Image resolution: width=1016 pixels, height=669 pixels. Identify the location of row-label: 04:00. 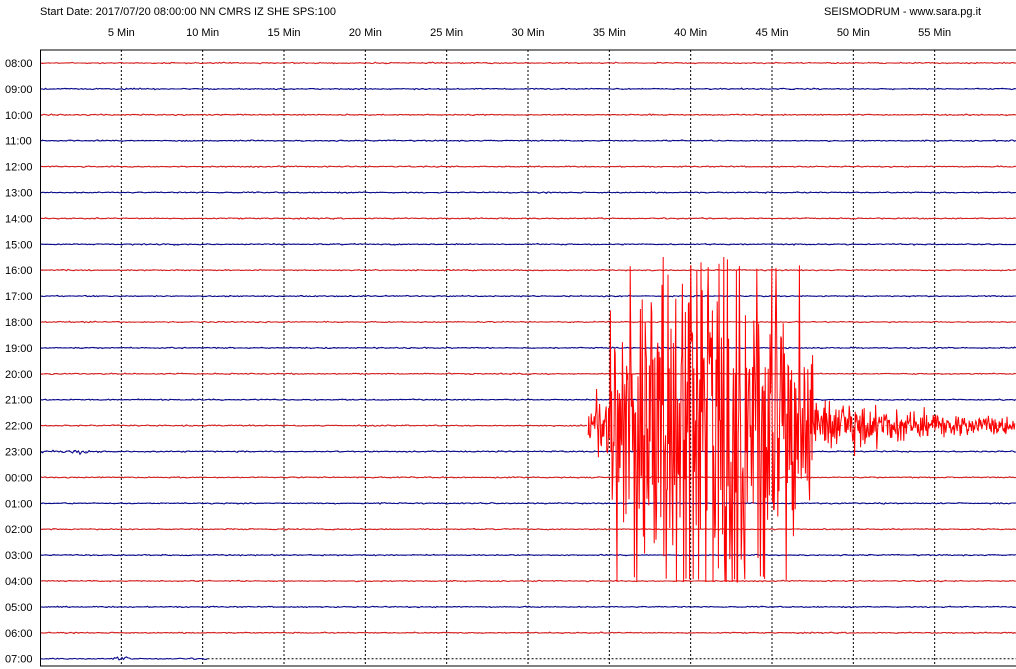
(19, 582).